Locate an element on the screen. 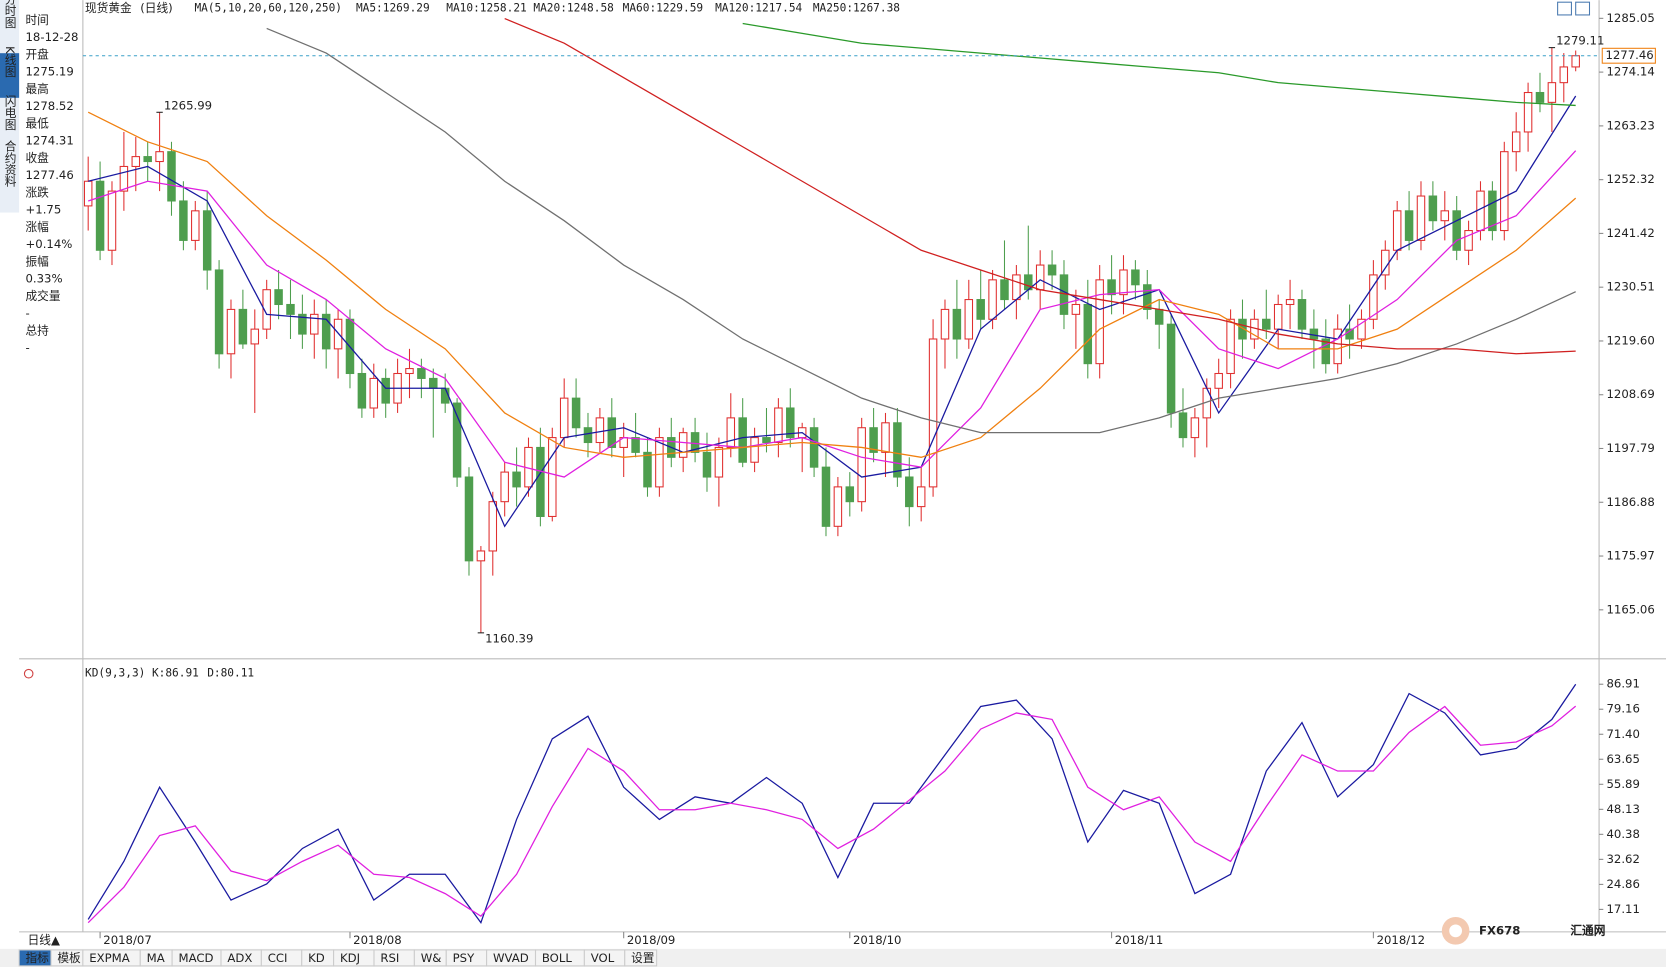  bottom-tab: PSY is located at coordinates (464, 958).